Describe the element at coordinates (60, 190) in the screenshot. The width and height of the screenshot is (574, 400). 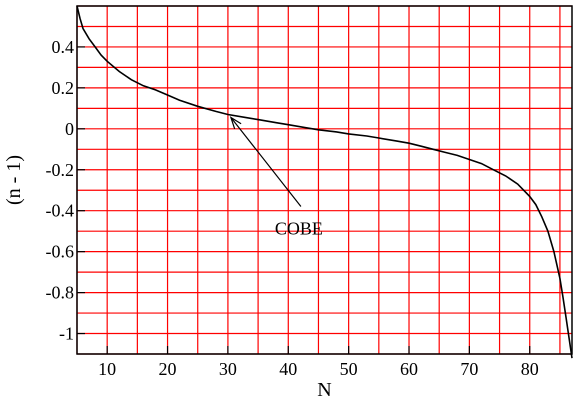
I see `y-tick-labels: 0.4 0.2 0 -0.2 -0.4 -0.6 -0.8 -1` at that location.